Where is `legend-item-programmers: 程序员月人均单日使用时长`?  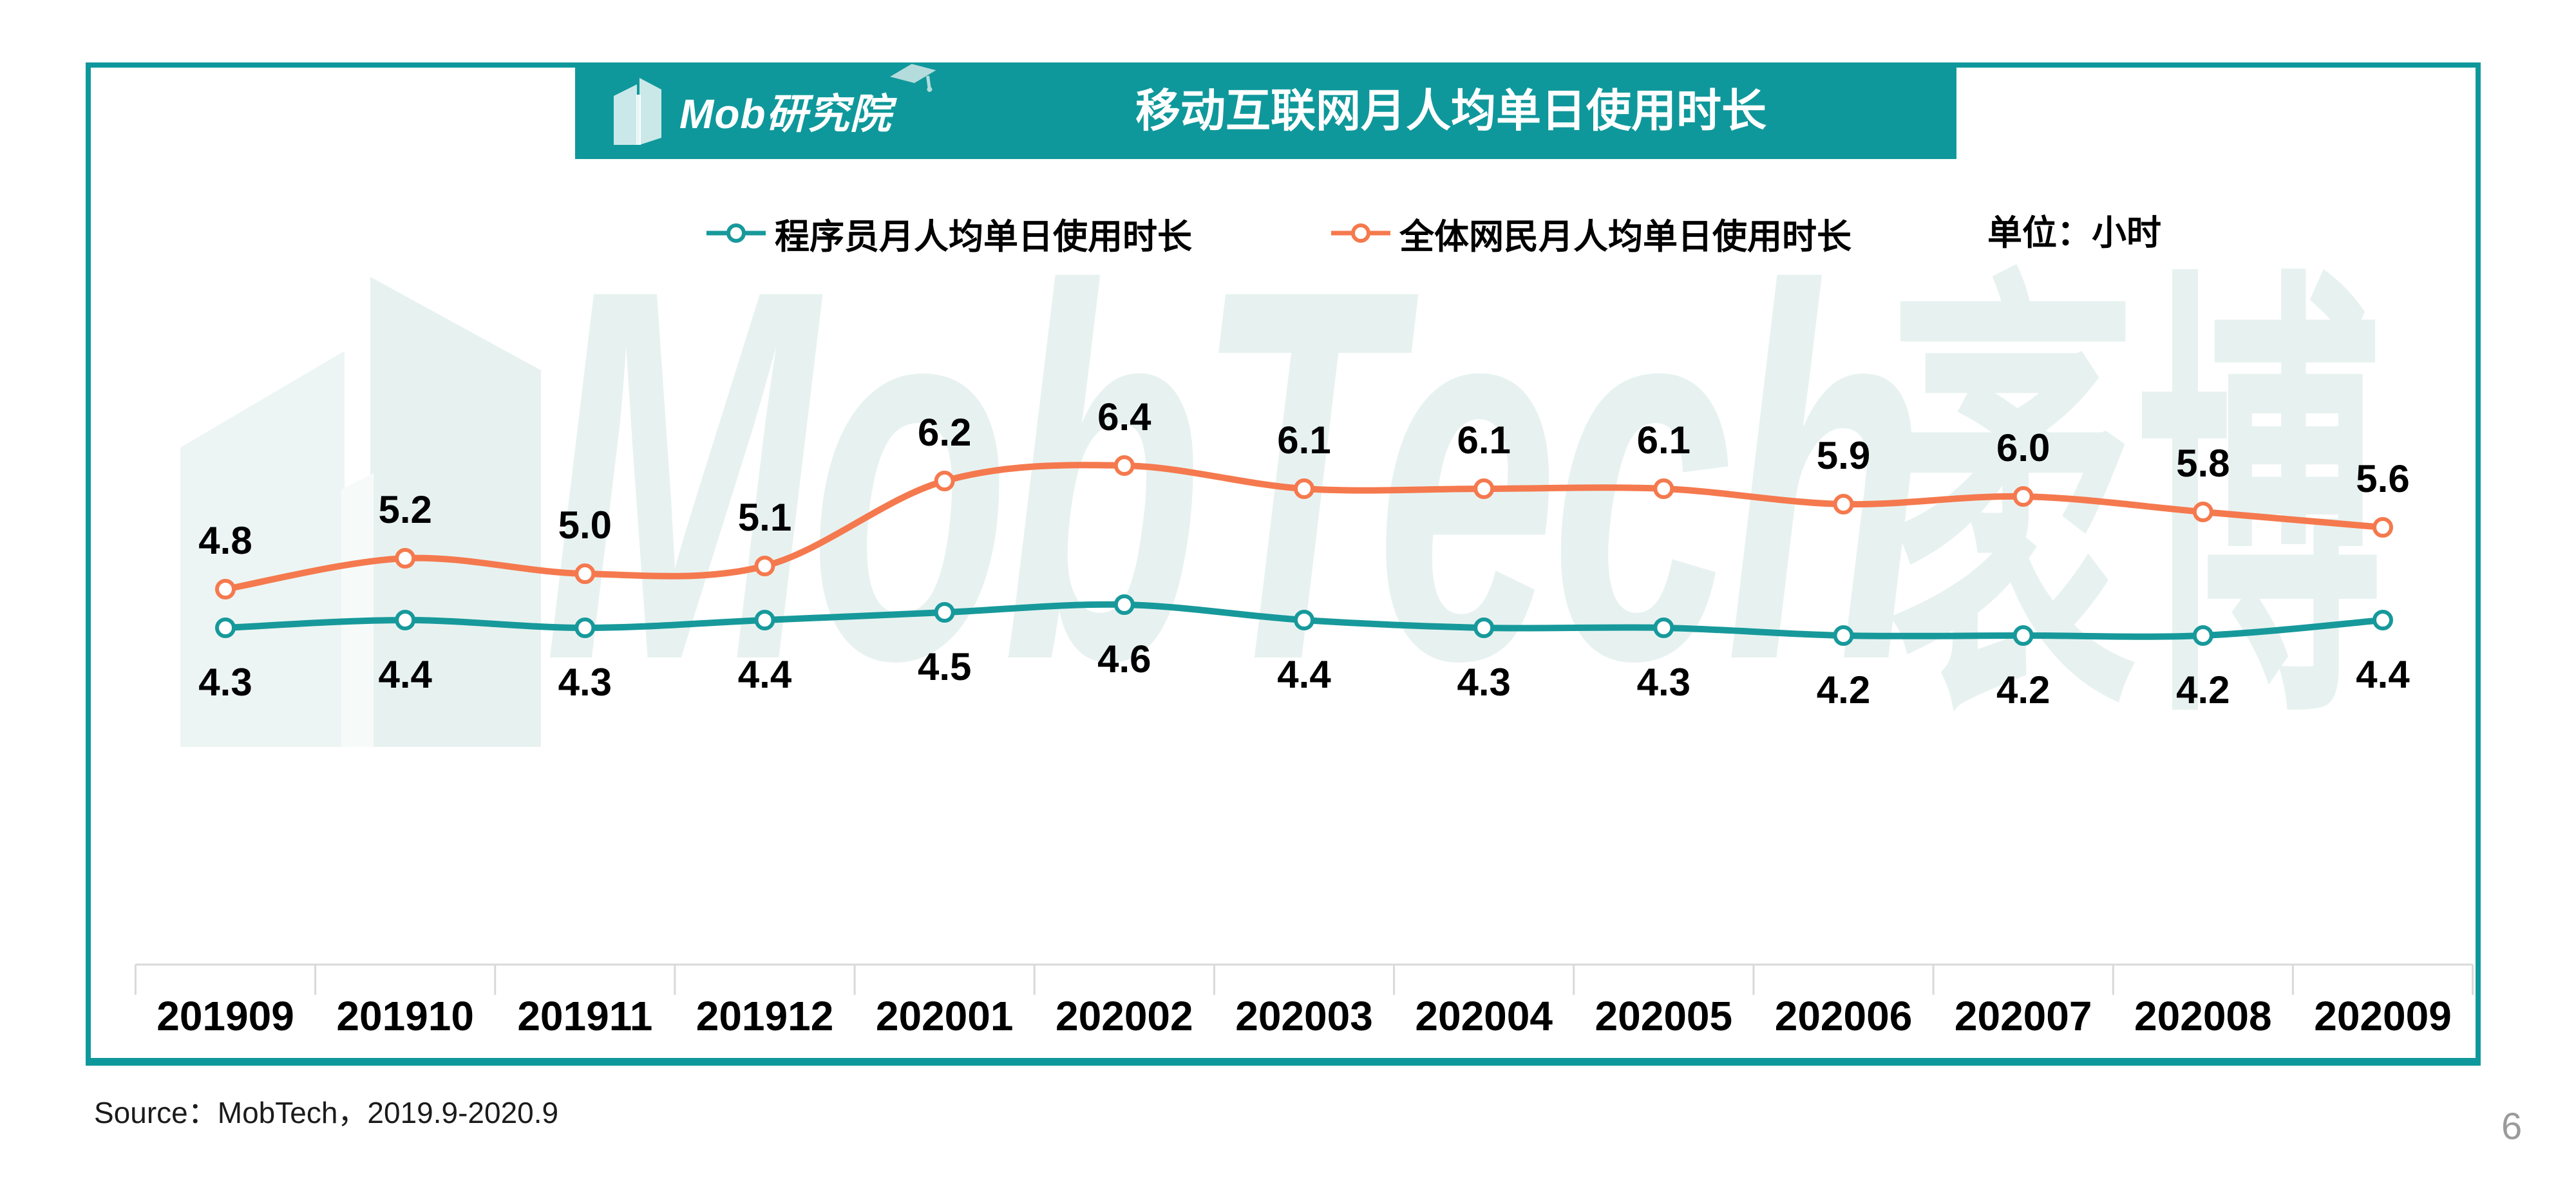
legend-item-programmers: 程序员月人均单日使用时长 is located at coordinates (948, 233).